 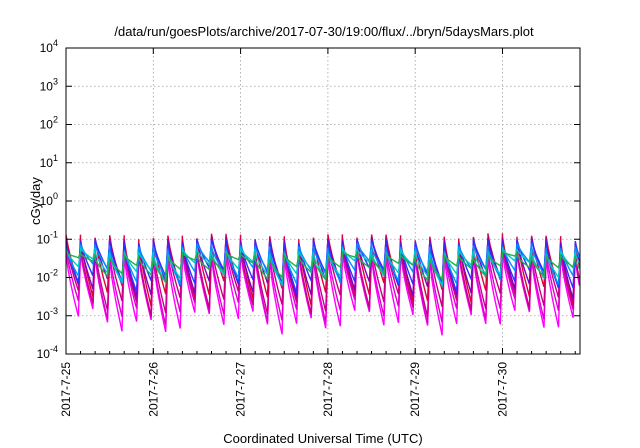 What do you see at coordinates (49, 46) in the screenshot?
I see `y-tick-label: 10⁴` at bounding box center [49, 46].